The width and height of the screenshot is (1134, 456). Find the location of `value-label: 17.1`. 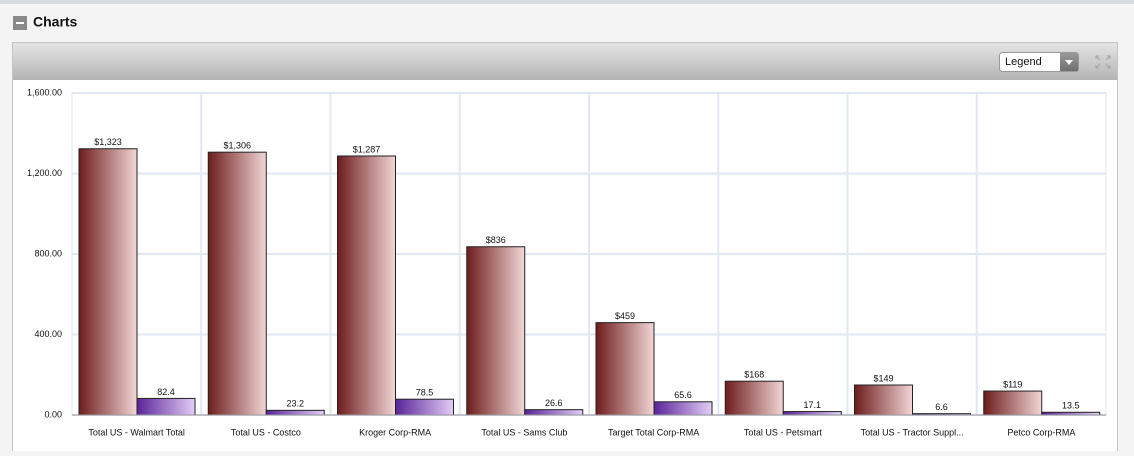

value-label: 17.1 is located at coordinates (812, 405).